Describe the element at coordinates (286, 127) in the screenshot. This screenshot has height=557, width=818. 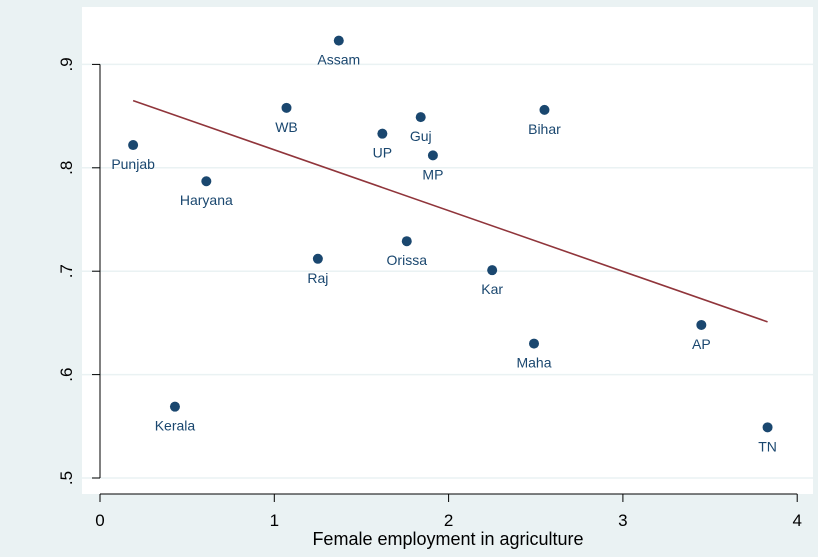
I see `data-point-label: WB` at that location.